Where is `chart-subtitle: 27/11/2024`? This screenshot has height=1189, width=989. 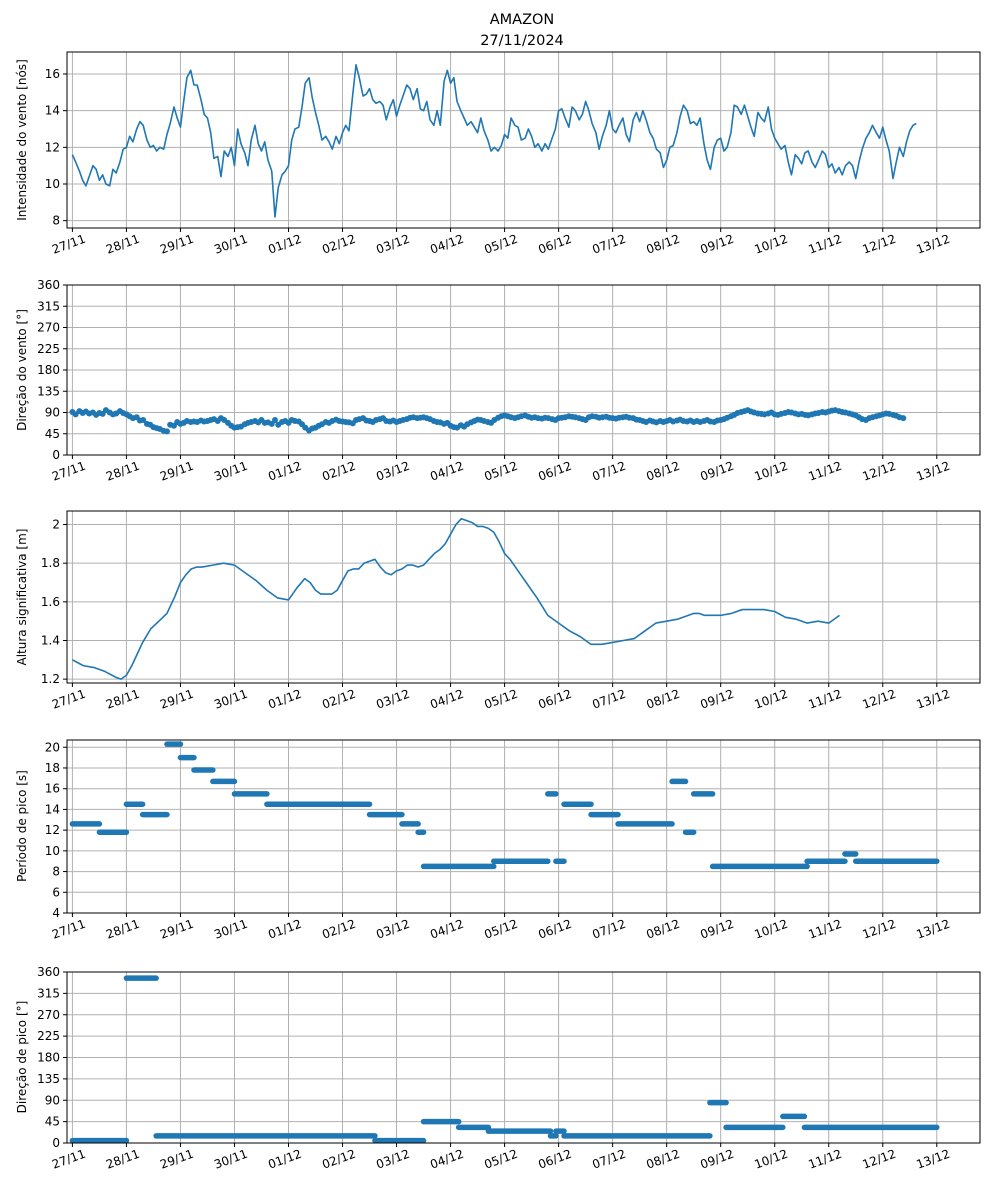 chart-subtitle: 27/11/2024 is located at coordinates (522, 41).